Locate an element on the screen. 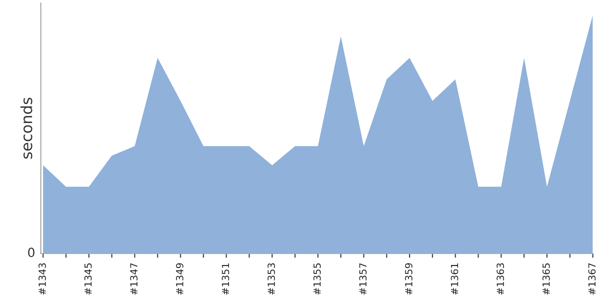 This screenshot has height=300, width=600. x-tick-label: #1365 is located at coordinates (546, 279).